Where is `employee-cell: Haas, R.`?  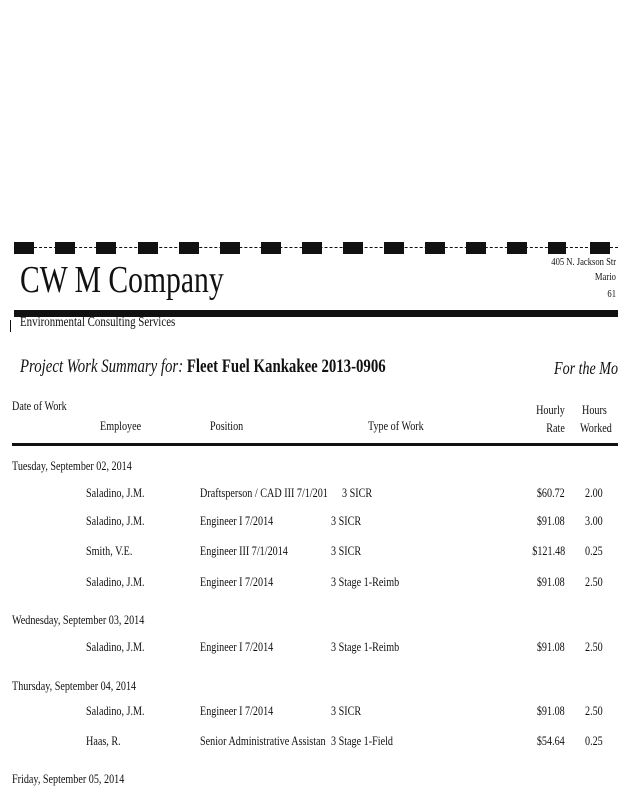 employee-cell: Haas, R. is located at coordinates (103, 740).